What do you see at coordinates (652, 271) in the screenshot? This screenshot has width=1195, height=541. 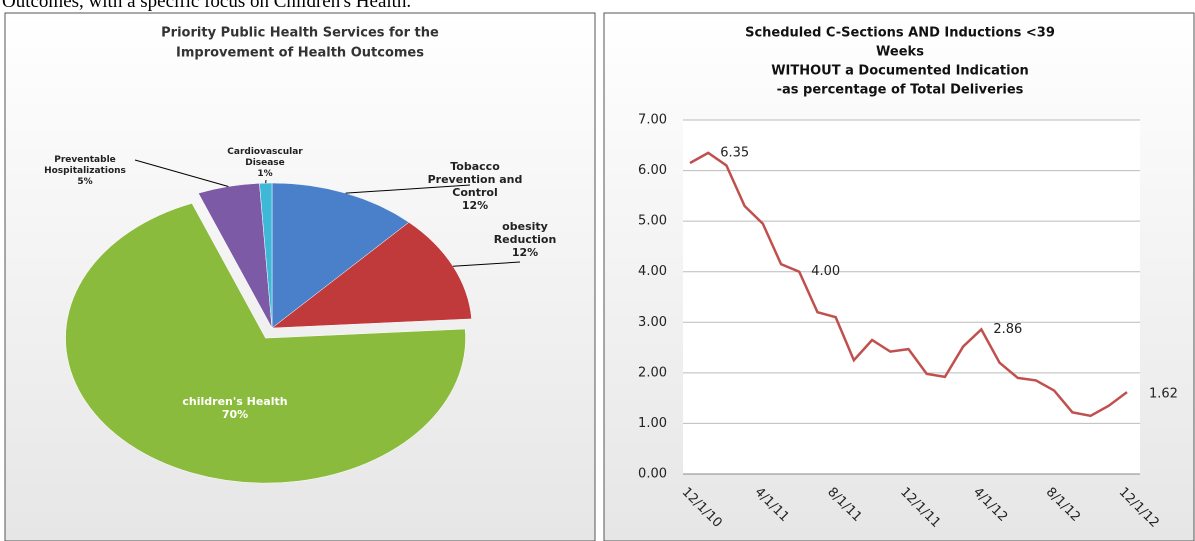 I see `y-tick-label: 4.00` at bounding box center [652, 271].